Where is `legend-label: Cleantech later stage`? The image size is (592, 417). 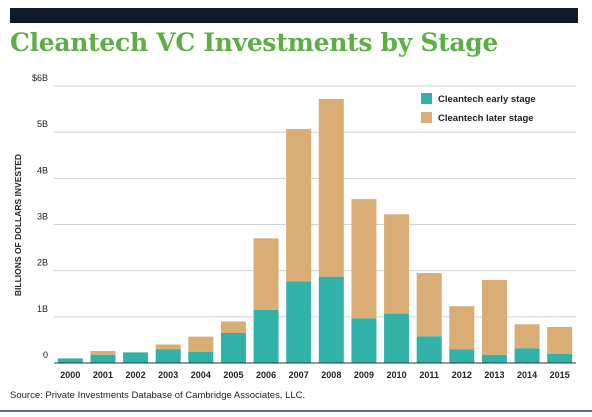 legend-label: Cleantech later stage is located at coordinates (486, 118).